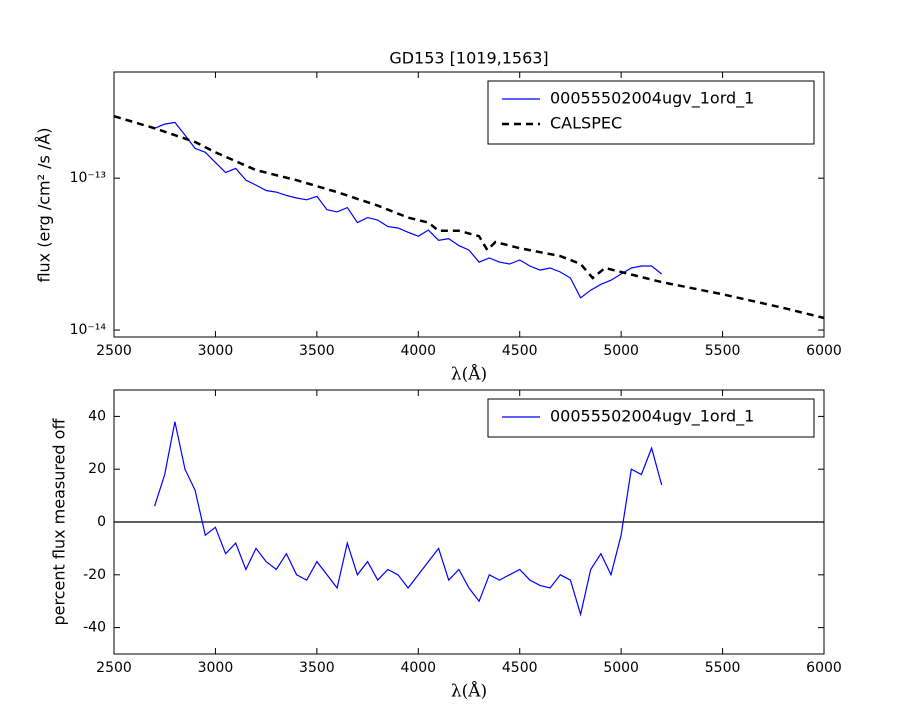 The width and height of the screenshot is (915, 727). I want to click on y-tick-label: -20, so click(94, 575).